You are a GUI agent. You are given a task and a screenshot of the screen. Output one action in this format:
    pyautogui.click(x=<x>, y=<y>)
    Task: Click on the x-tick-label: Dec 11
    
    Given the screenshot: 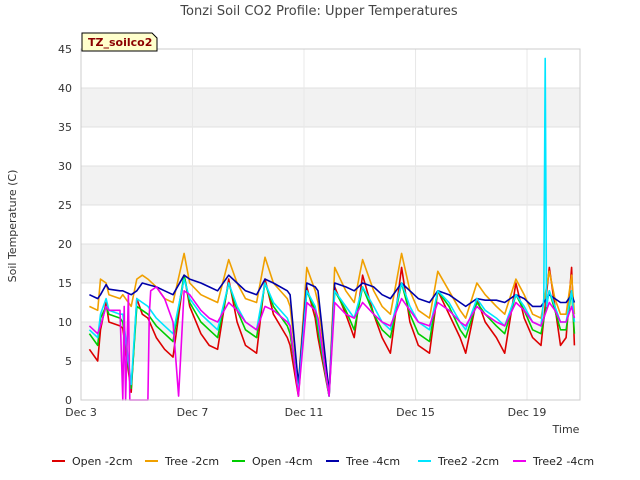 What is the action you would take?
    pyautogui.click(x=304, y=412)
    